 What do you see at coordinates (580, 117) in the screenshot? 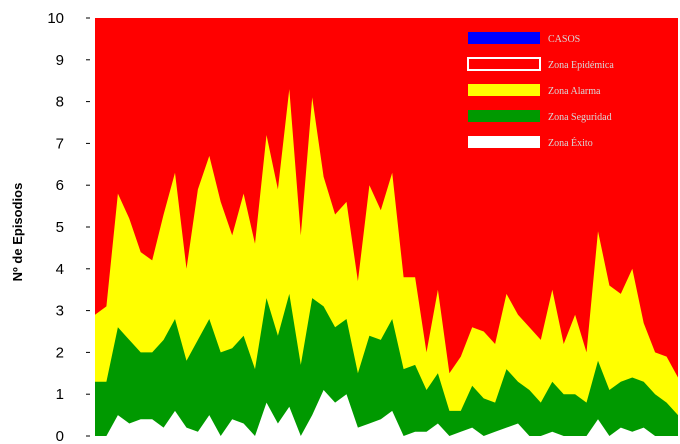
I see `legend-label: Zona Seguridad` at bounding box center [580, 117].